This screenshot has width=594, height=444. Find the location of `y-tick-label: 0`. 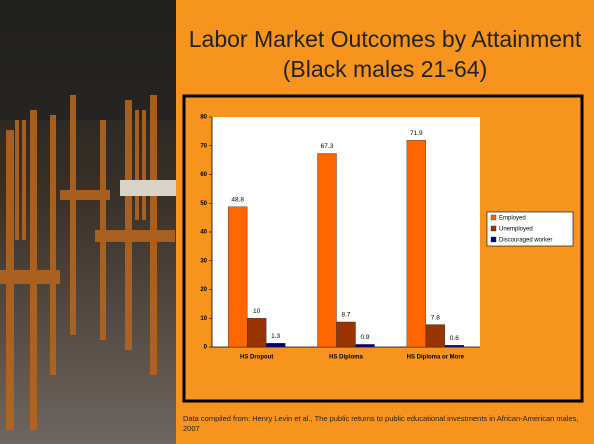

y-tick-label: 0 is located at coordinates (206, 348).